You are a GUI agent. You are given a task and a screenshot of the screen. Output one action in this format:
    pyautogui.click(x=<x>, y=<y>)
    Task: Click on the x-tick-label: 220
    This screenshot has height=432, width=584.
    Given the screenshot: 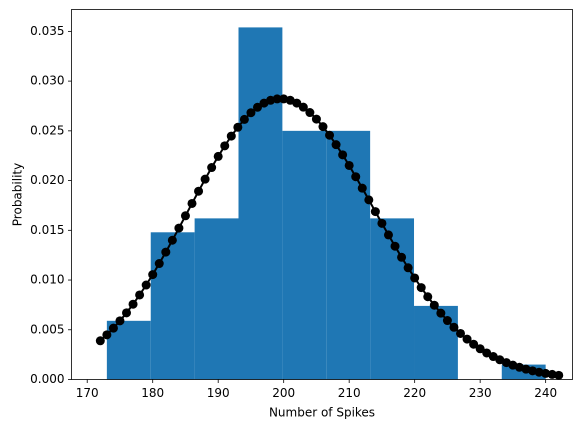 What is the action you would take?
    pyautogui.click(x=414, y=393)
    